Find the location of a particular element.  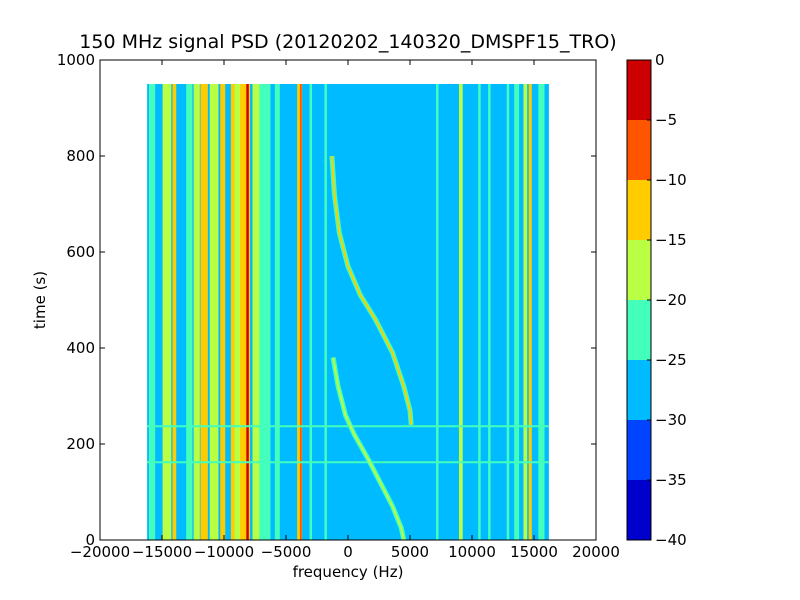

trace-upper is located at coordinates (371, 290).